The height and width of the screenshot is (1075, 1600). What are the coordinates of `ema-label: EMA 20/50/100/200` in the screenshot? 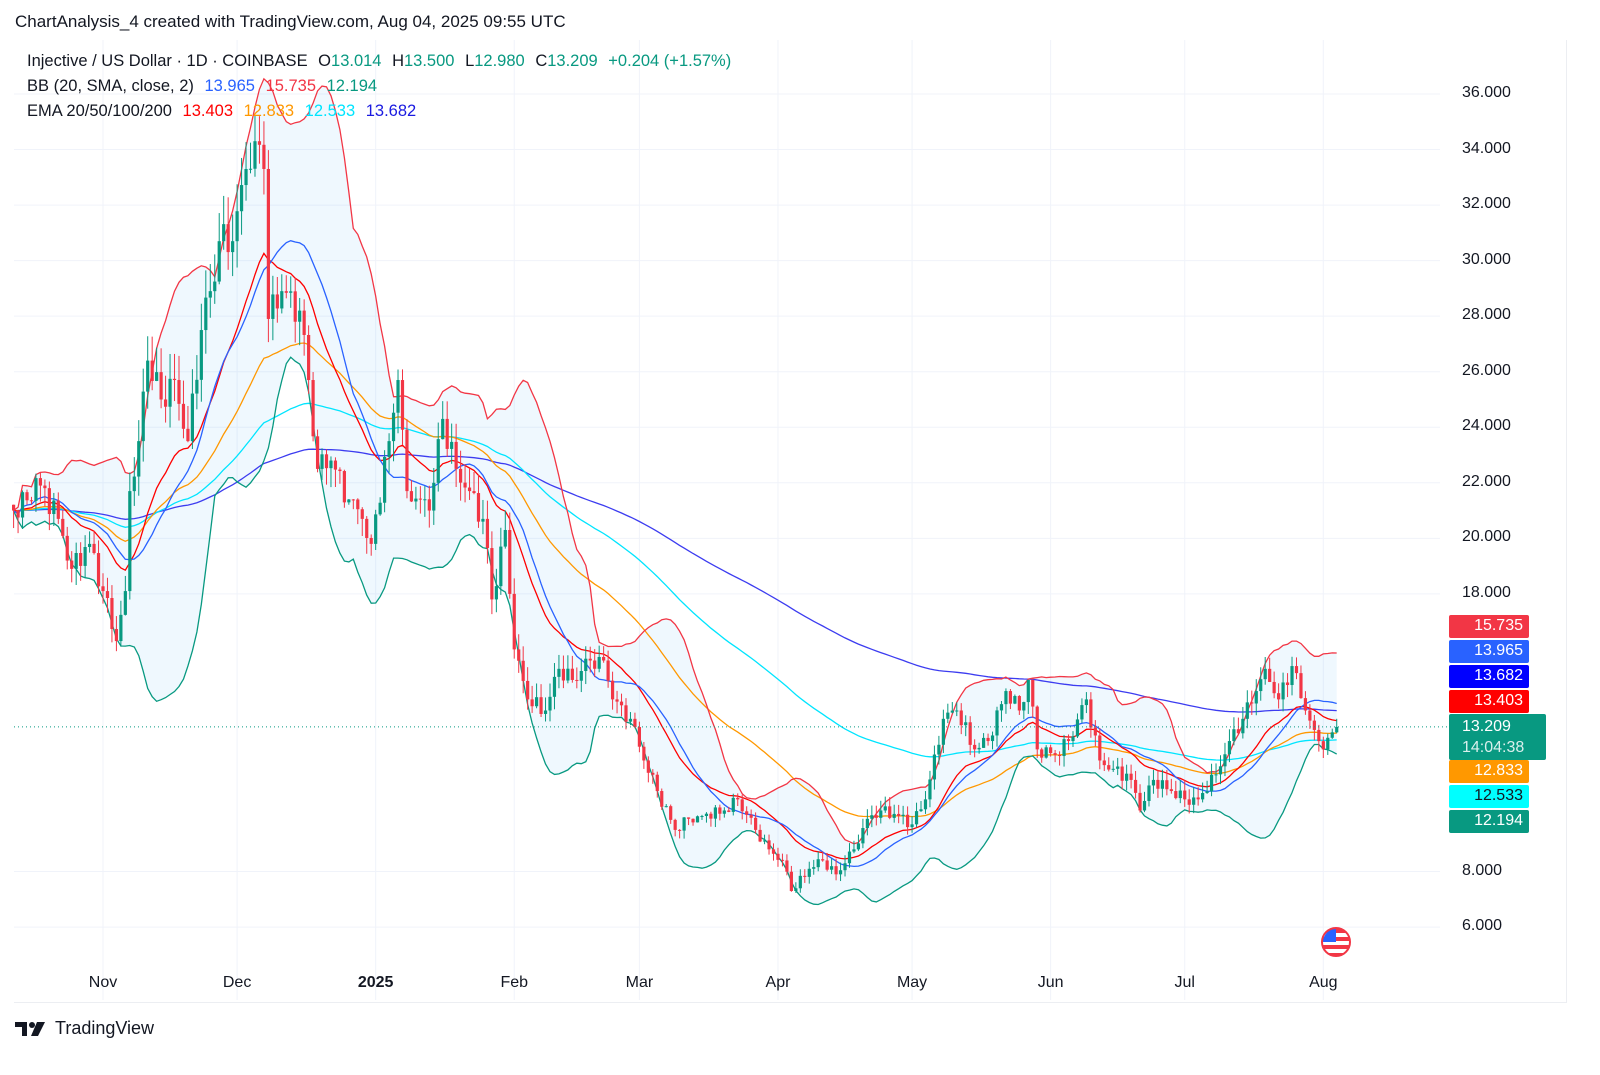 It's located at (99, 111).